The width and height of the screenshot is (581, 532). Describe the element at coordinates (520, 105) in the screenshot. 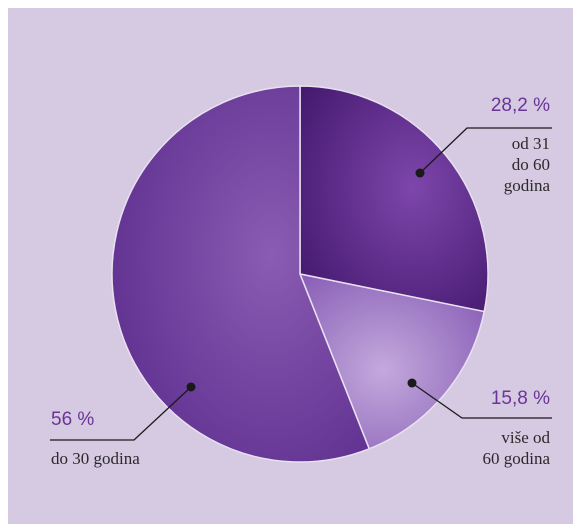

I see `slice-label-percent-1: 28,2 %` at that location.